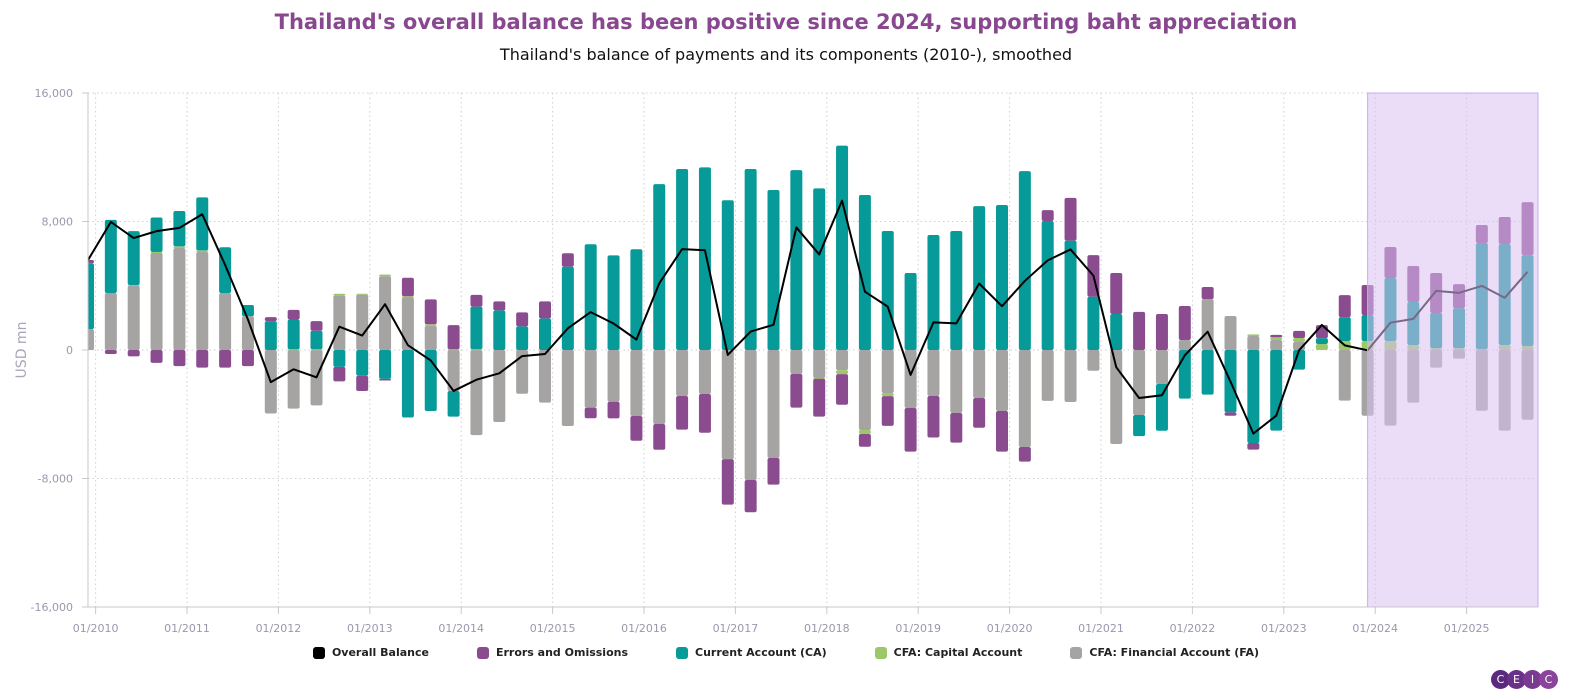  What do you see at coordinates (1193, 628) in the screenshot?
I see `x-tick-label: 01/2022` at bounding box center [1193, 628].